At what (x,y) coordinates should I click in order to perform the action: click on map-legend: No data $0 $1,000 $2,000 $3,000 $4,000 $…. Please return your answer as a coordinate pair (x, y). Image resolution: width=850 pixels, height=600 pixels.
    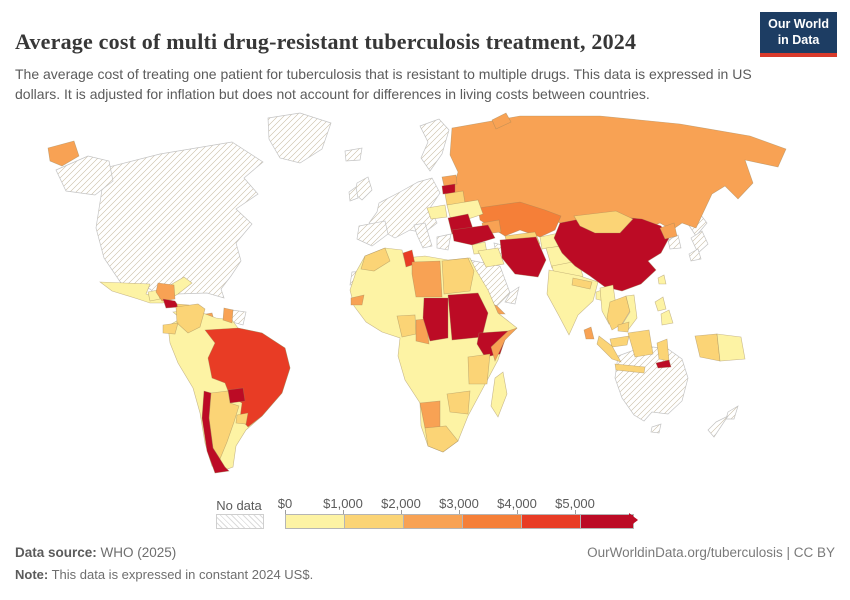
    Looking at the image, I should click on (425, 514).